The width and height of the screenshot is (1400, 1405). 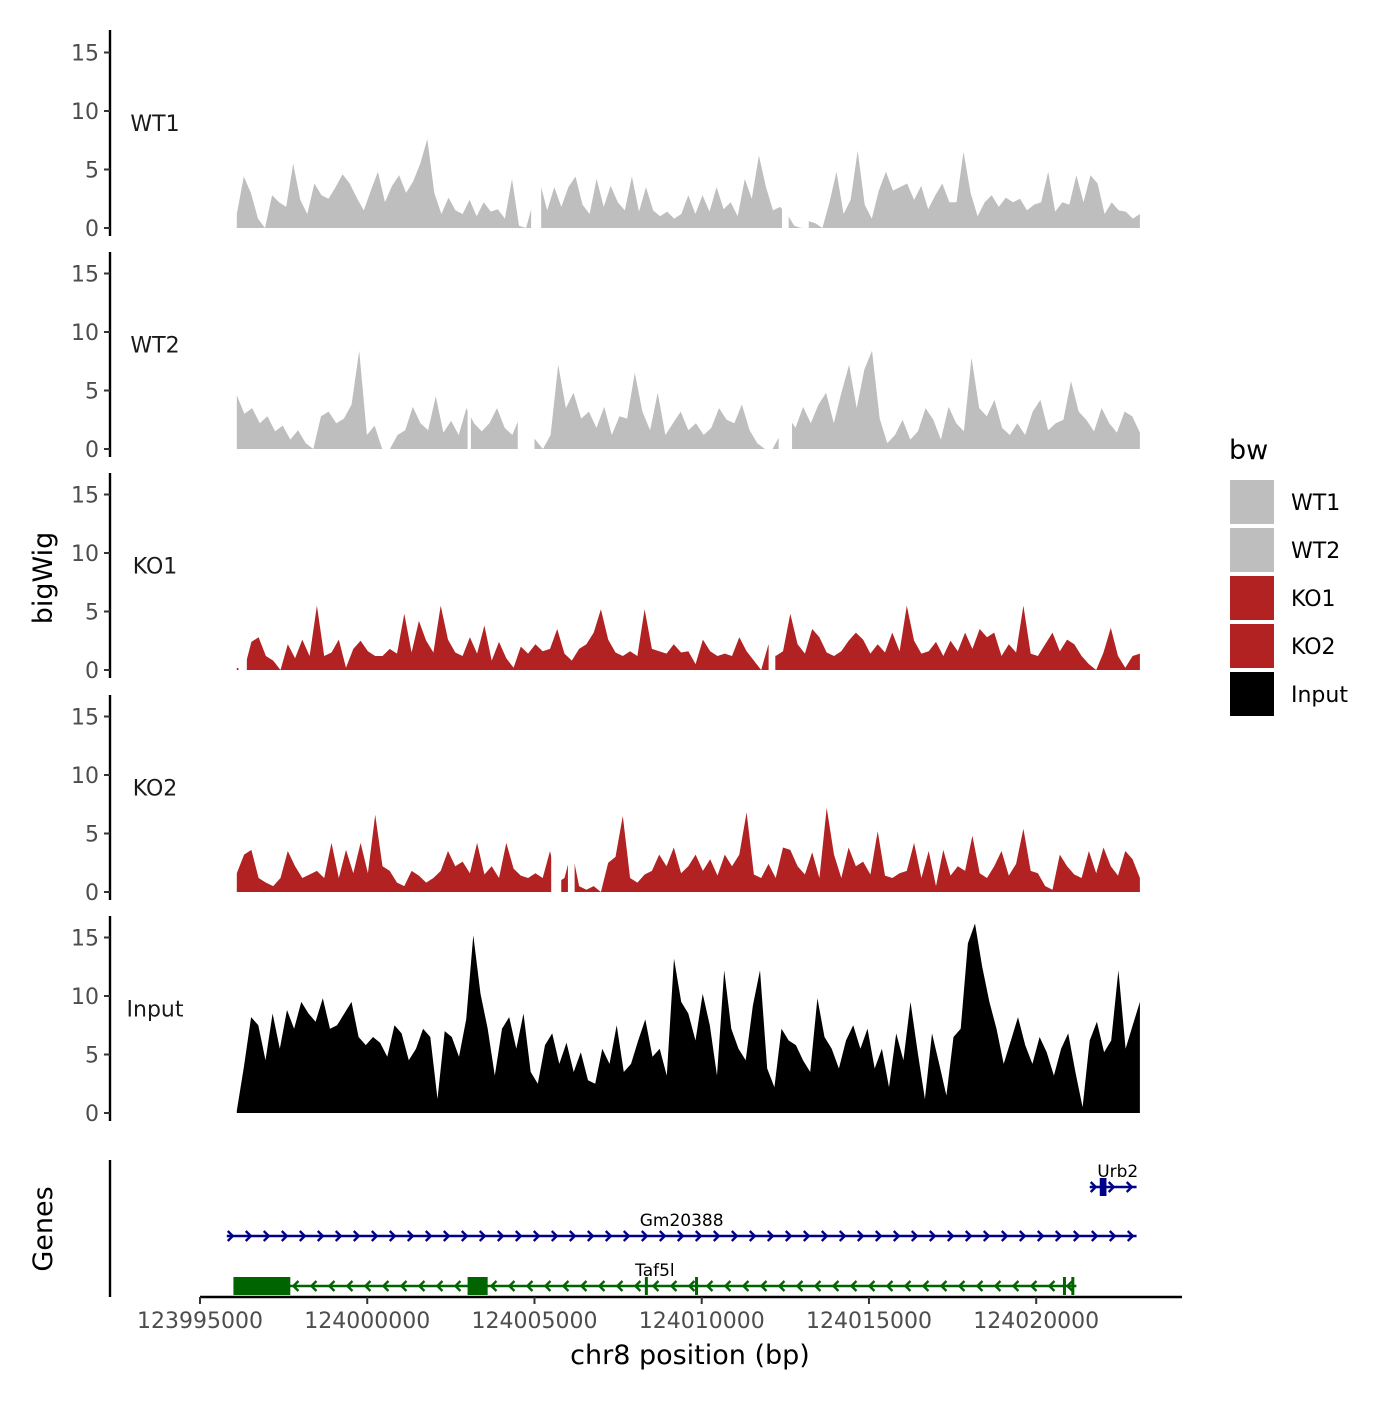 I want to click on track-label: WT1, so click(x=154, y=124).